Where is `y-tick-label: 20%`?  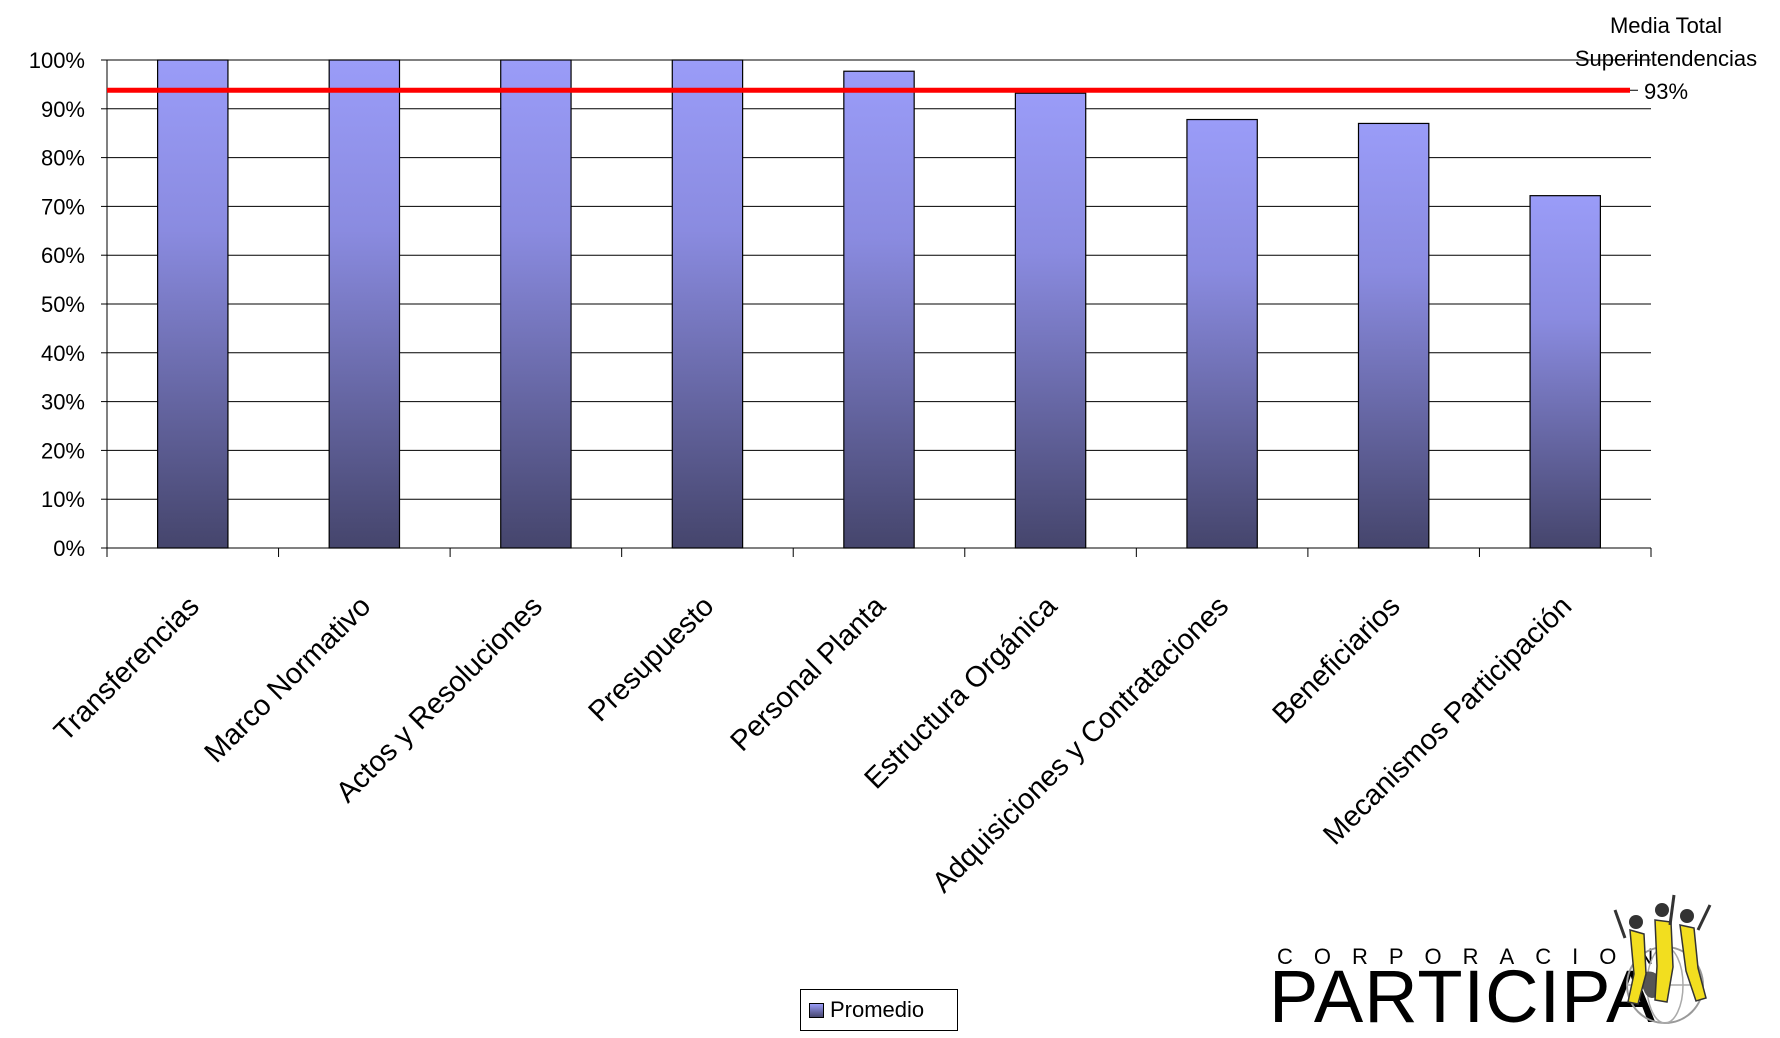 y-tick-label: 20% is located at coordinates (63, 450).